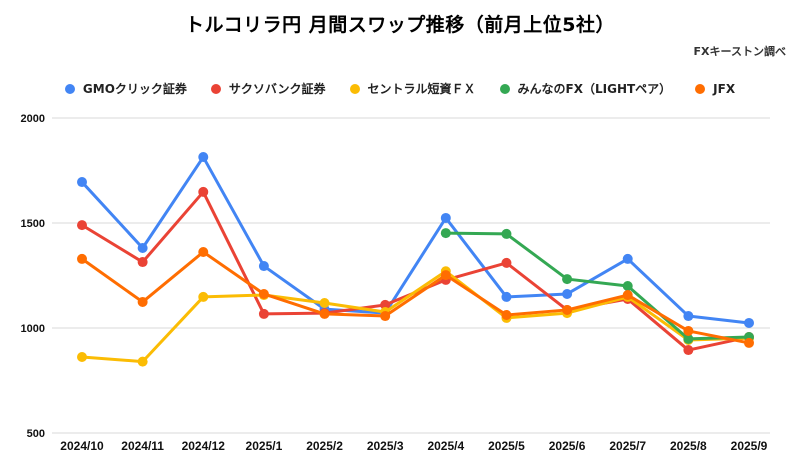 Image resolution: width=800 pixels, height=460 pixels. Describe the element at coordinates (36, 434) in the screenshot. I see `y-tick-label: 500` at that location.